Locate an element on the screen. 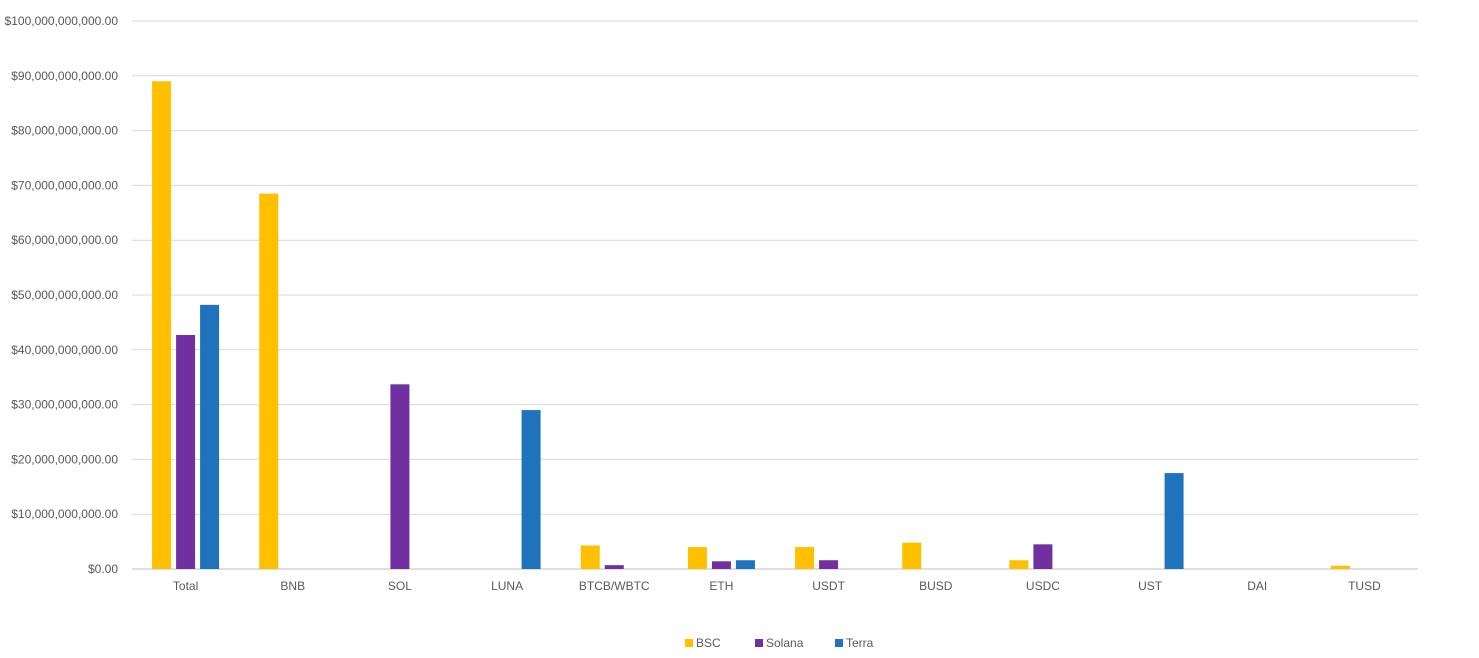 The image size is (1479, 658). y-tick-label: $60,000,000,000.00 is located at coordinates (64, 240).